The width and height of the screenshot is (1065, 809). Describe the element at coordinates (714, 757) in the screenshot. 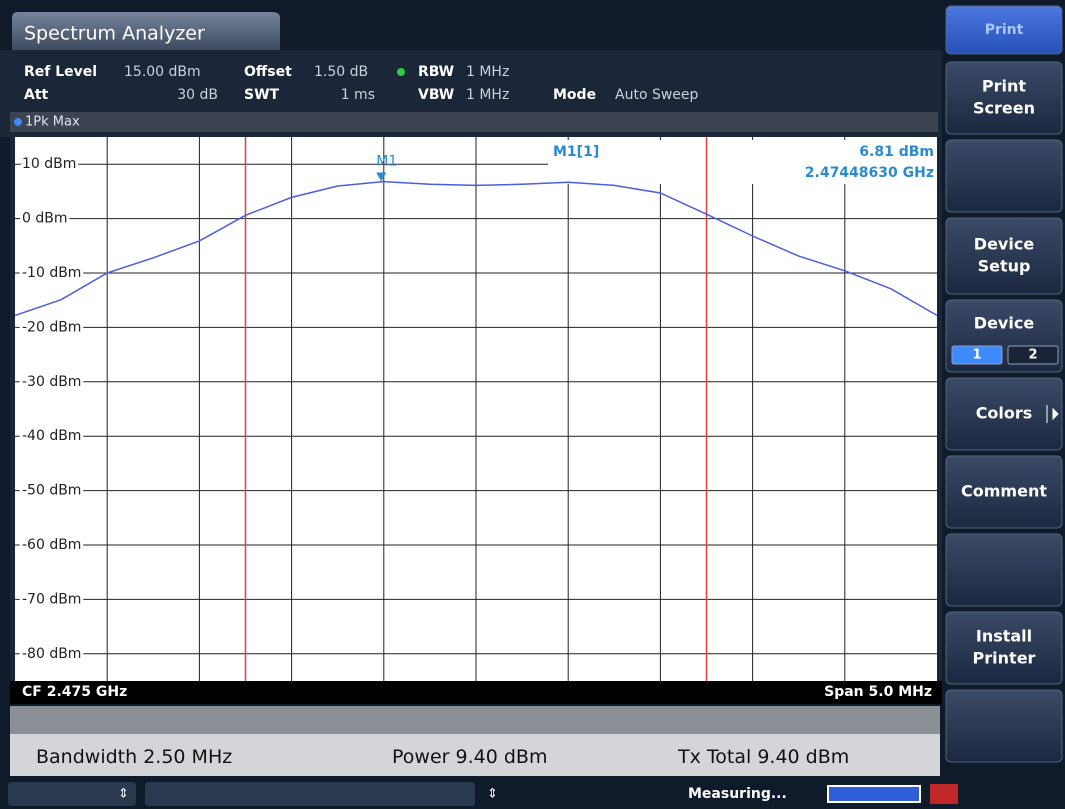

I see `result-label: Tx Total` at that location.